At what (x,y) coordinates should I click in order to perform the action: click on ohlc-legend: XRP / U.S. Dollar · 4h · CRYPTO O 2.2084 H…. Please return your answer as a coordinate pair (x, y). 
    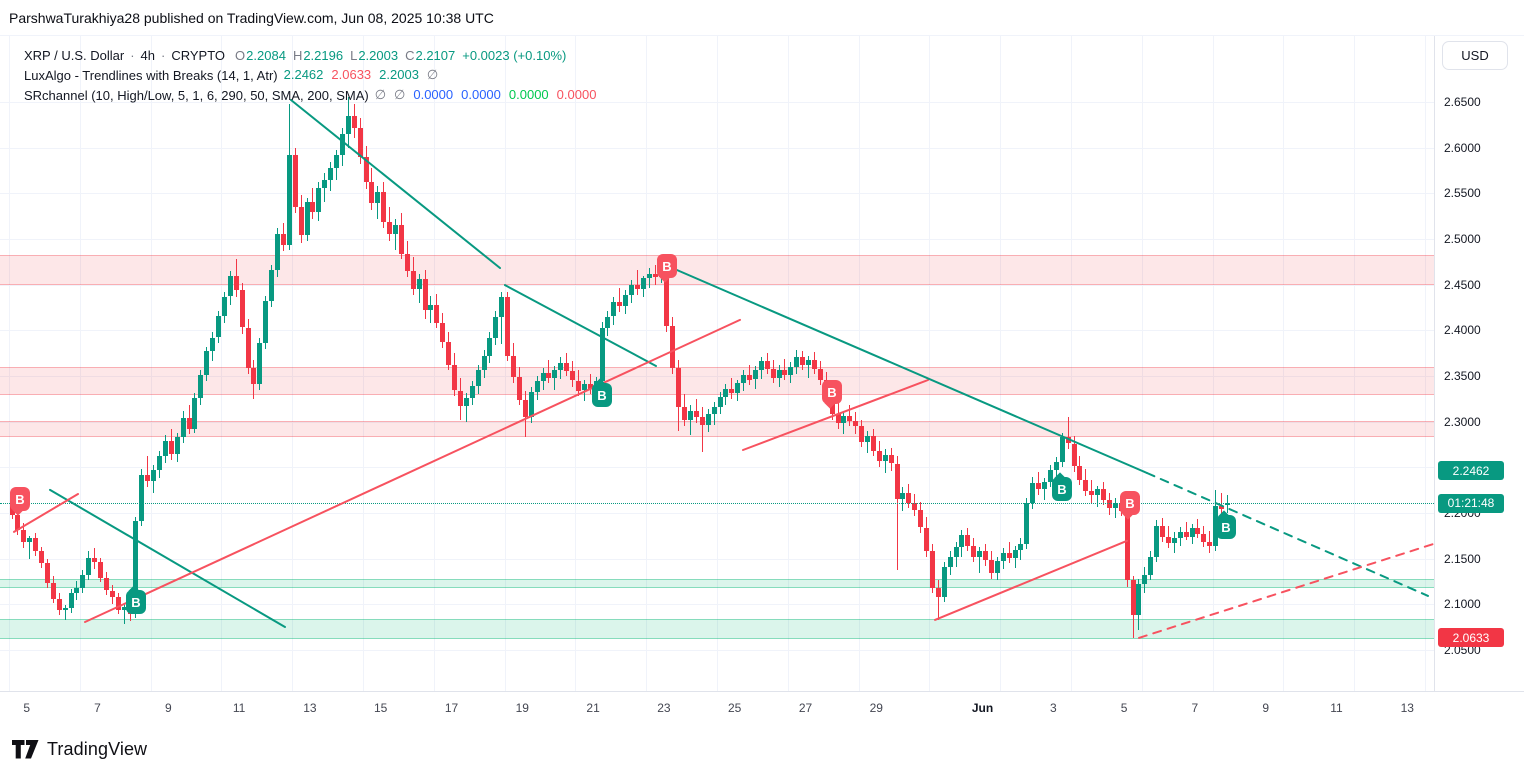
    Looking at the image, I should click on (317, 55).